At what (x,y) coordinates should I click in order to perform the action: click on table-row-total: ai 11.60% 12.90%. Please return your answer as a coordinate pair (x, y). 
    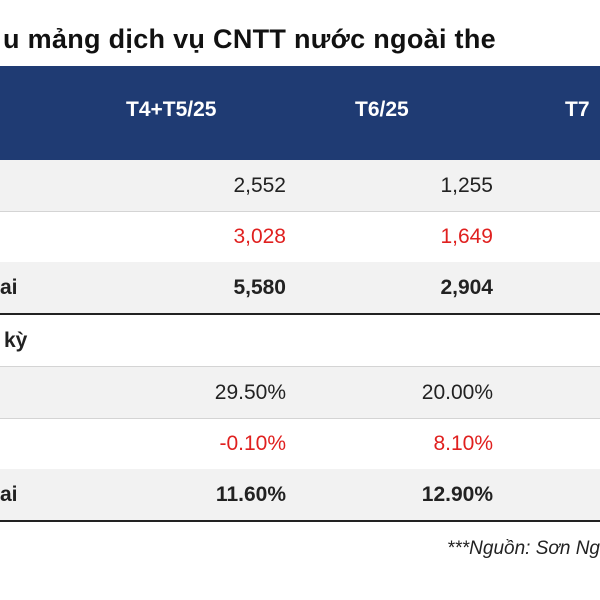
    Looking at the image, I should click on (300, 495).